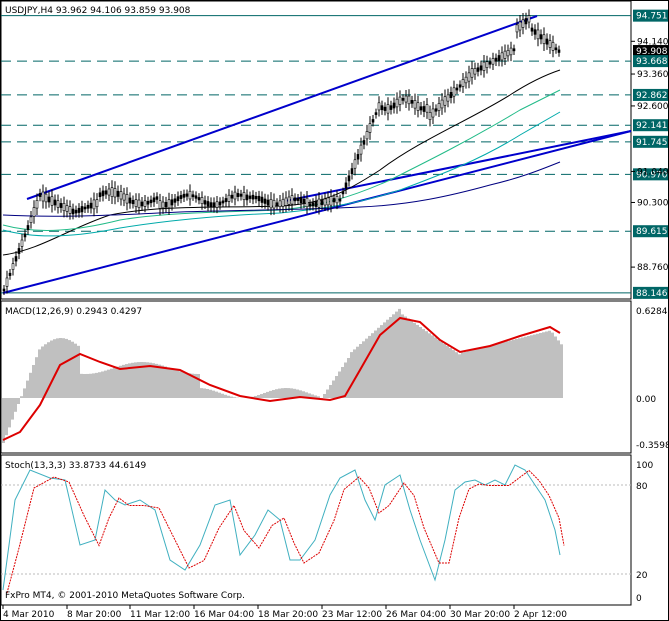  I want to click on level-label: 93.908, so click(652, 52).